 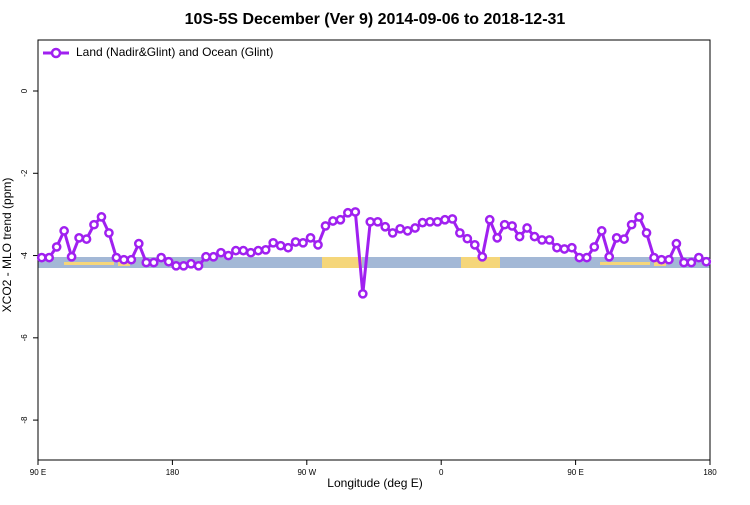 I want to click on x-tick-label: 0, so click(x=441, y=472).